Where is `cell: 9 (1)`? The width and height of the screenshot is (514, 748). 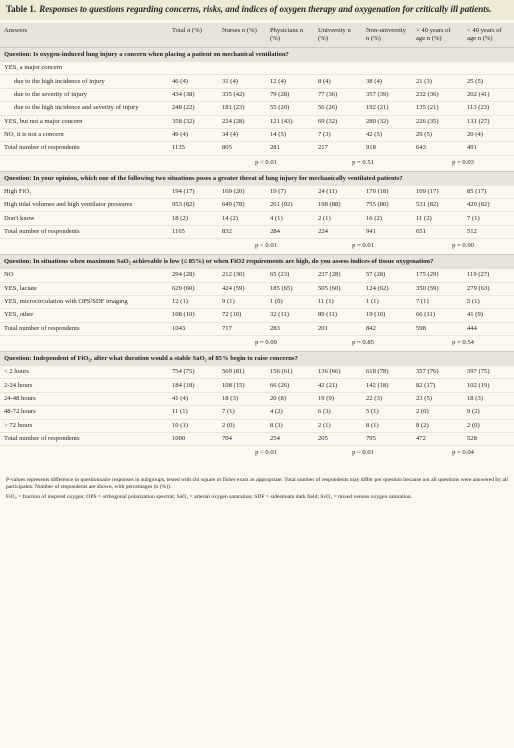
cell: 9 (1) is located at coordinates (242, 302).